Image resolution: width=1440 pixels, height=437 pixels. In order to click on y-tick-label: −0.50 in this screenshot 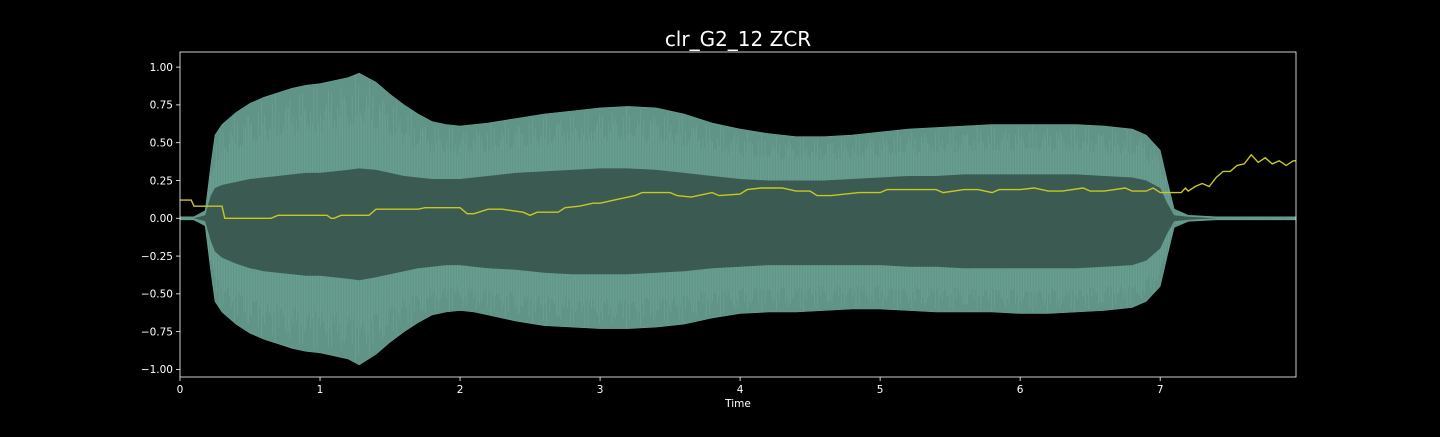, I will do `click(157, 295)`.